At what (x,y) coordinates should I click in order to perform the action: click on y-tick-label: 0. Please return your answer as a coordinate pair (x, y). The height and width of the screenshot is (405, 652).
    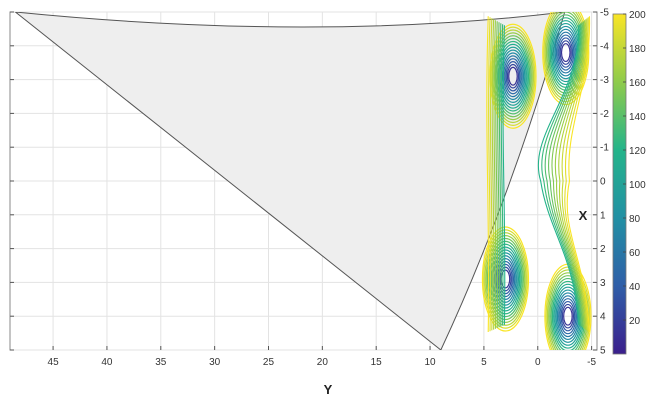
    Looking at the image, I should click on (603, 182).